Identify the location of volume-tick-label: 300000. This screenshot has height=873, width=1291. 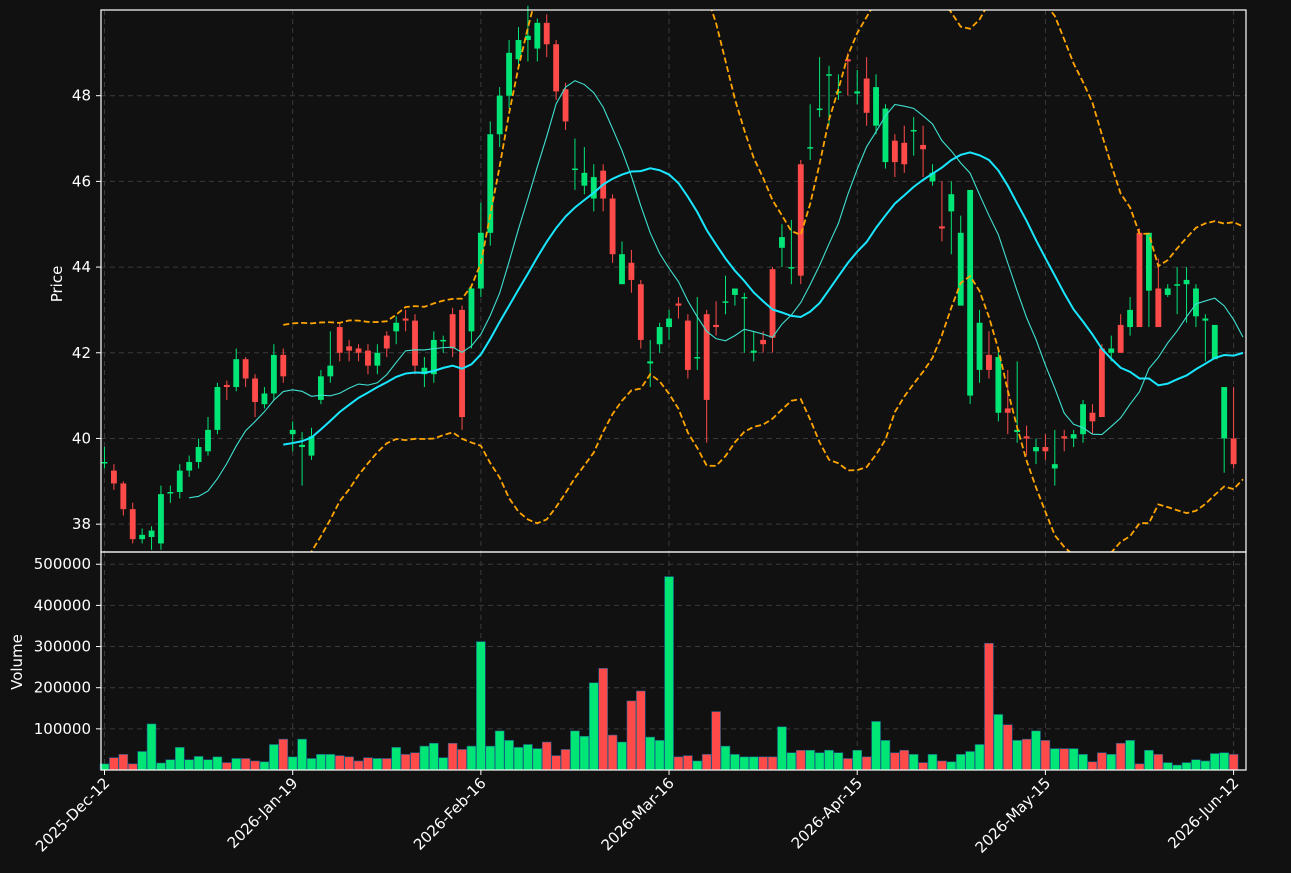
(62, 647).